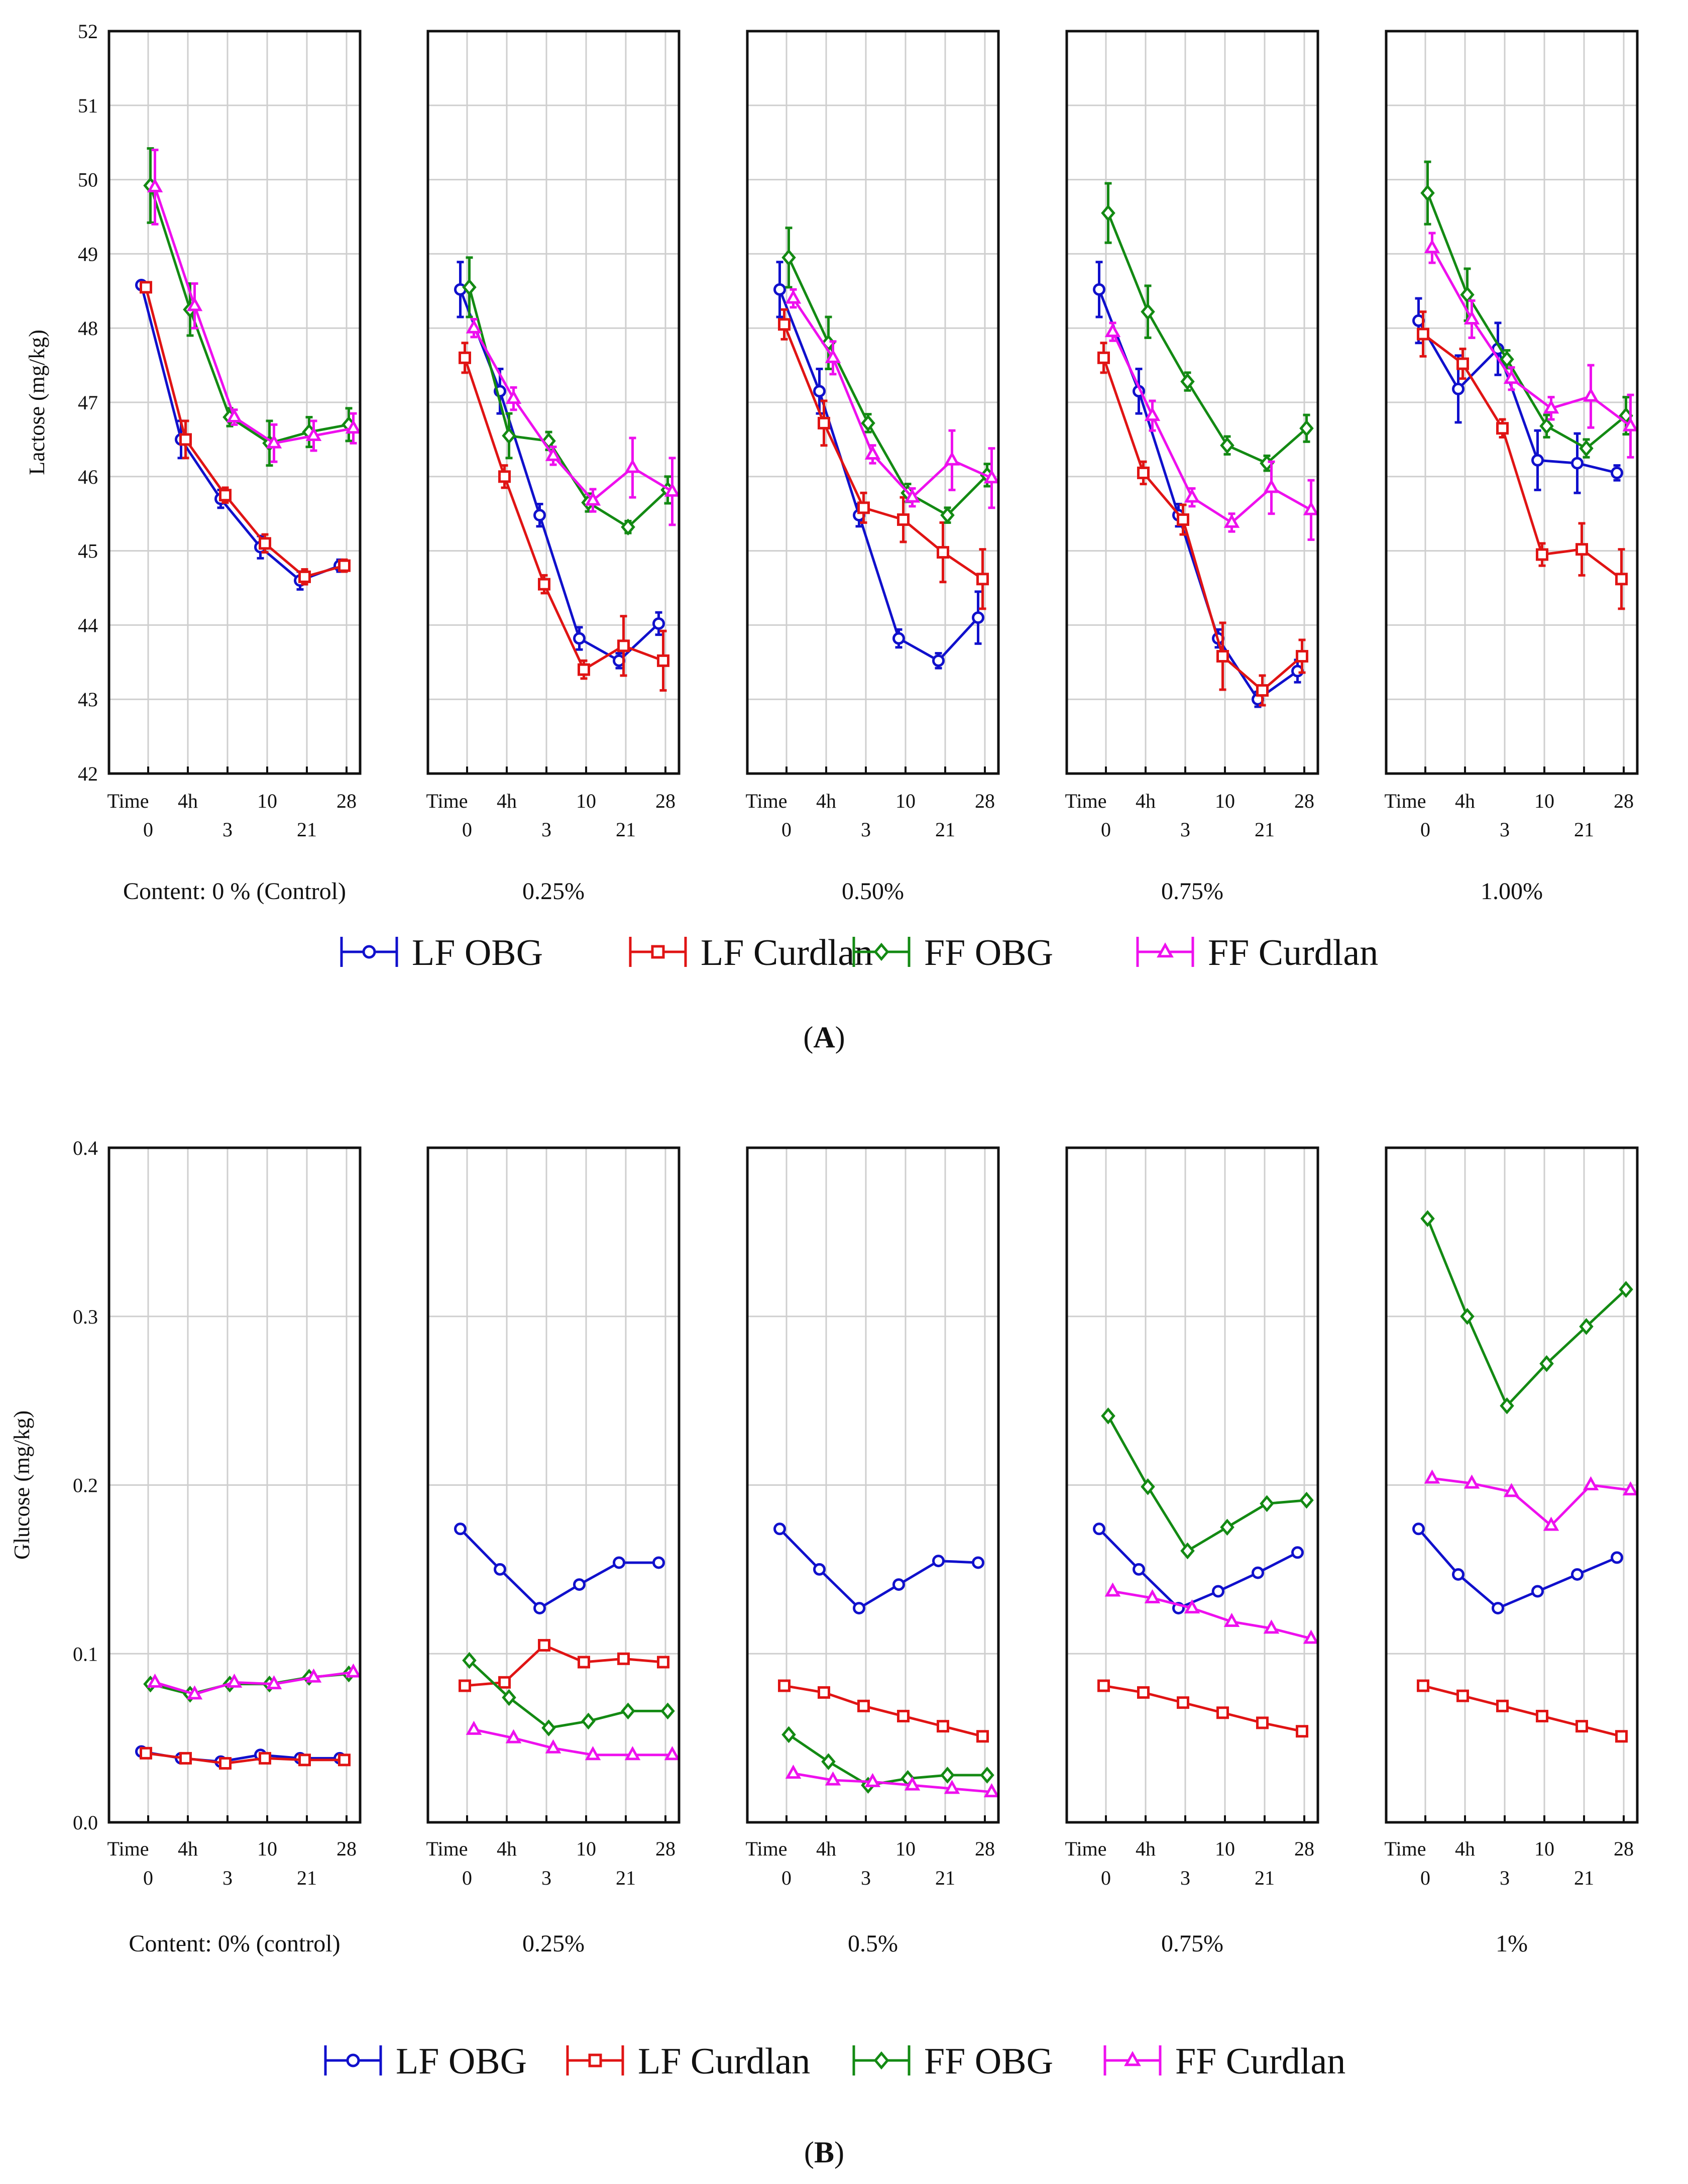  I want to click on series-line-lf-obg, so click(1517, 397).